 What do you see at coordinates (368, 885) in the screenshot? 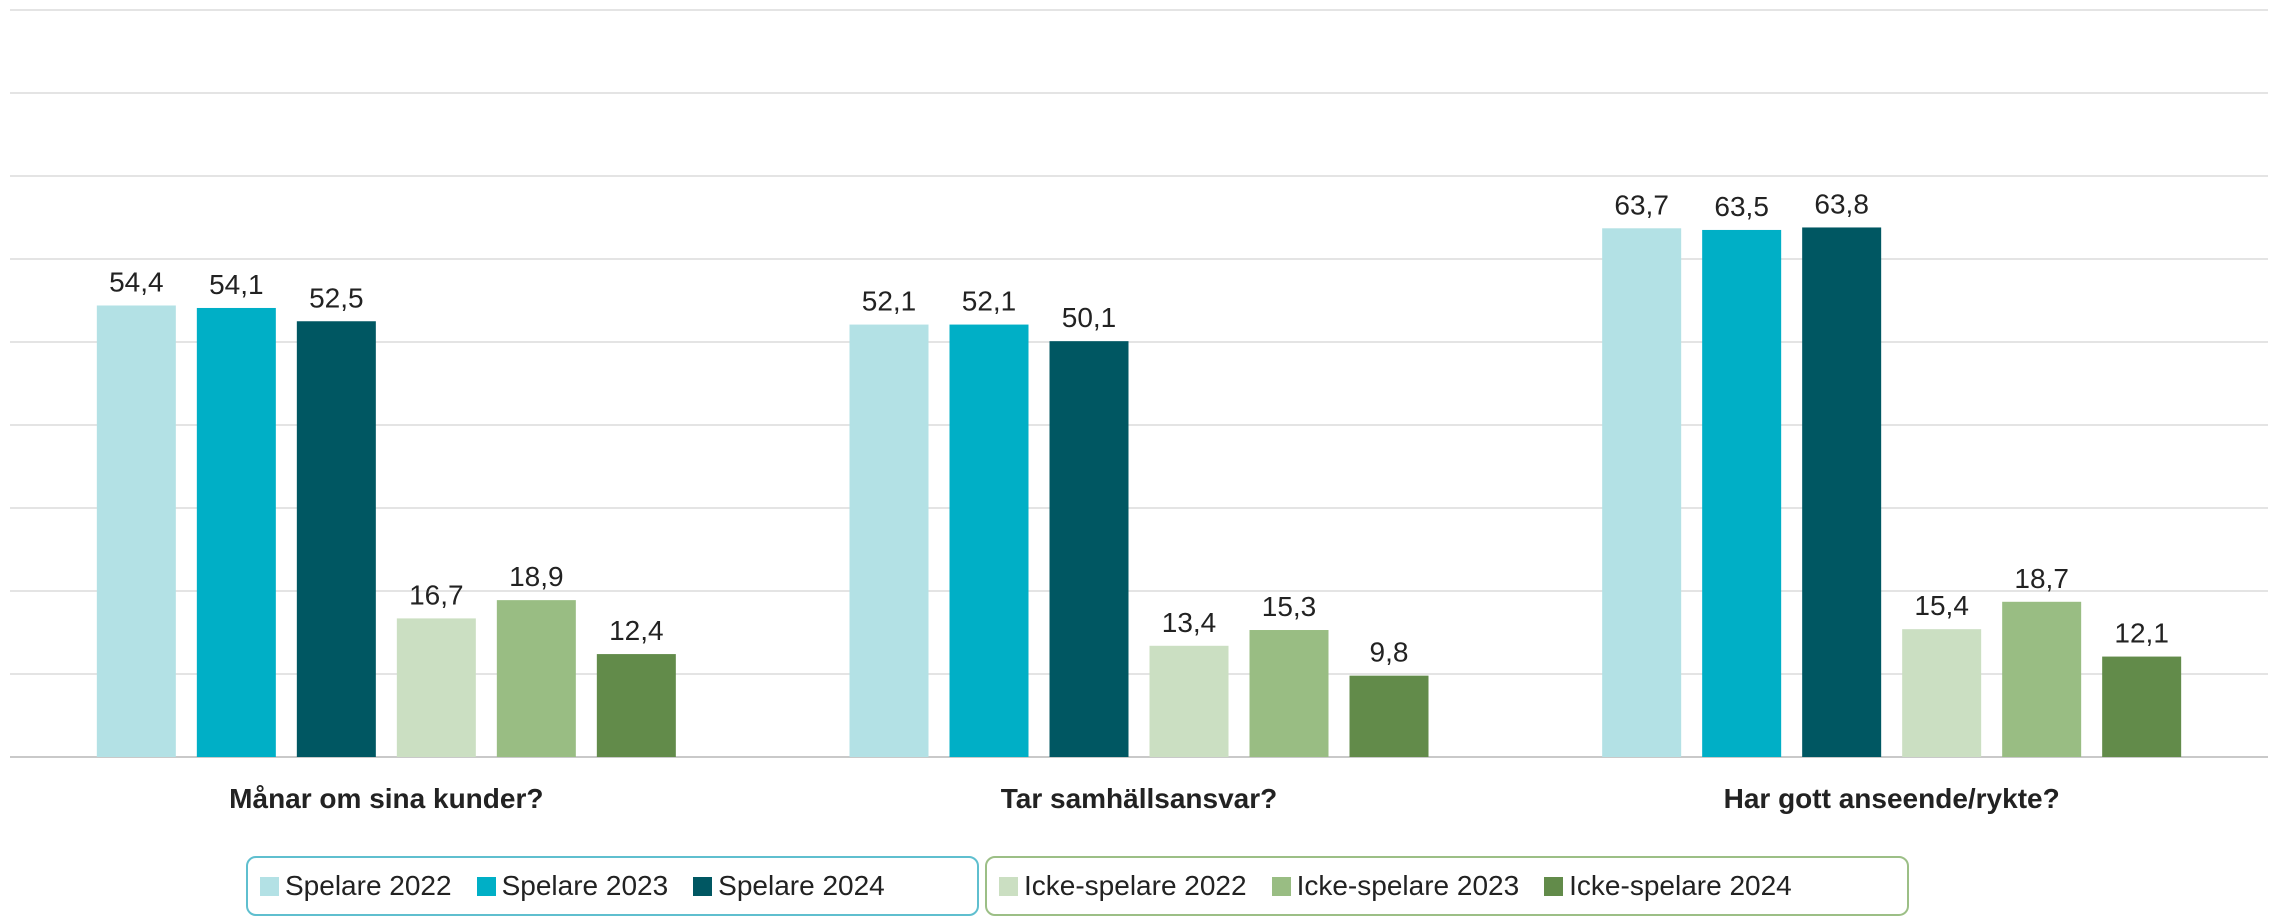
I see `legend-label: Spelare 2022` at bounding box center [368, 885].